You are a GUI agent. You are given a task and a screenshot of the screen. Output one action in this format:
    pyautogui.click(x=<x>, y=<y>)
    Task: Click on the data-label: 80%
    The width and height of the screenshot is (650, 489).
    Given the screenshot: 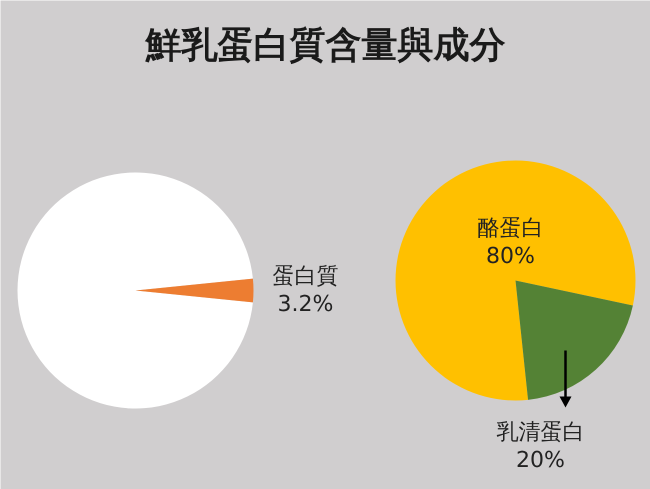 What is the action you would take?
    pyautogui.click(x=510, y=256)
    